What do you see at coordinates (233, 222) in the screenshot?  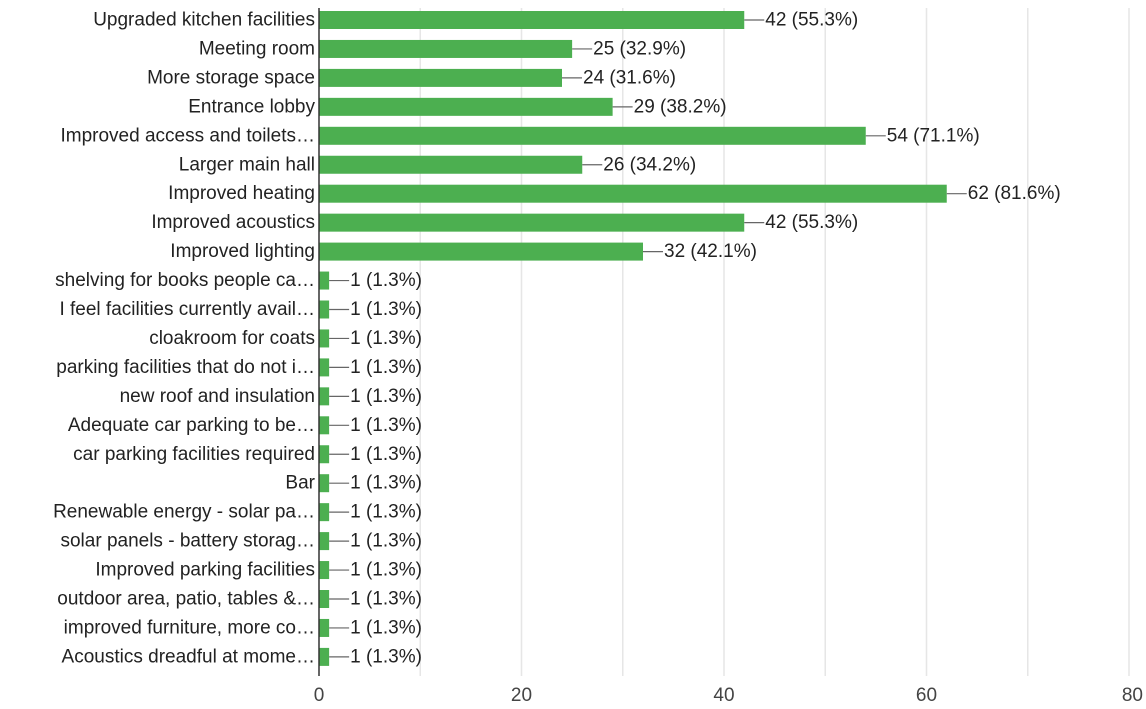 I see `category-label: Improved acoustics` at bounding box center [233, 222].